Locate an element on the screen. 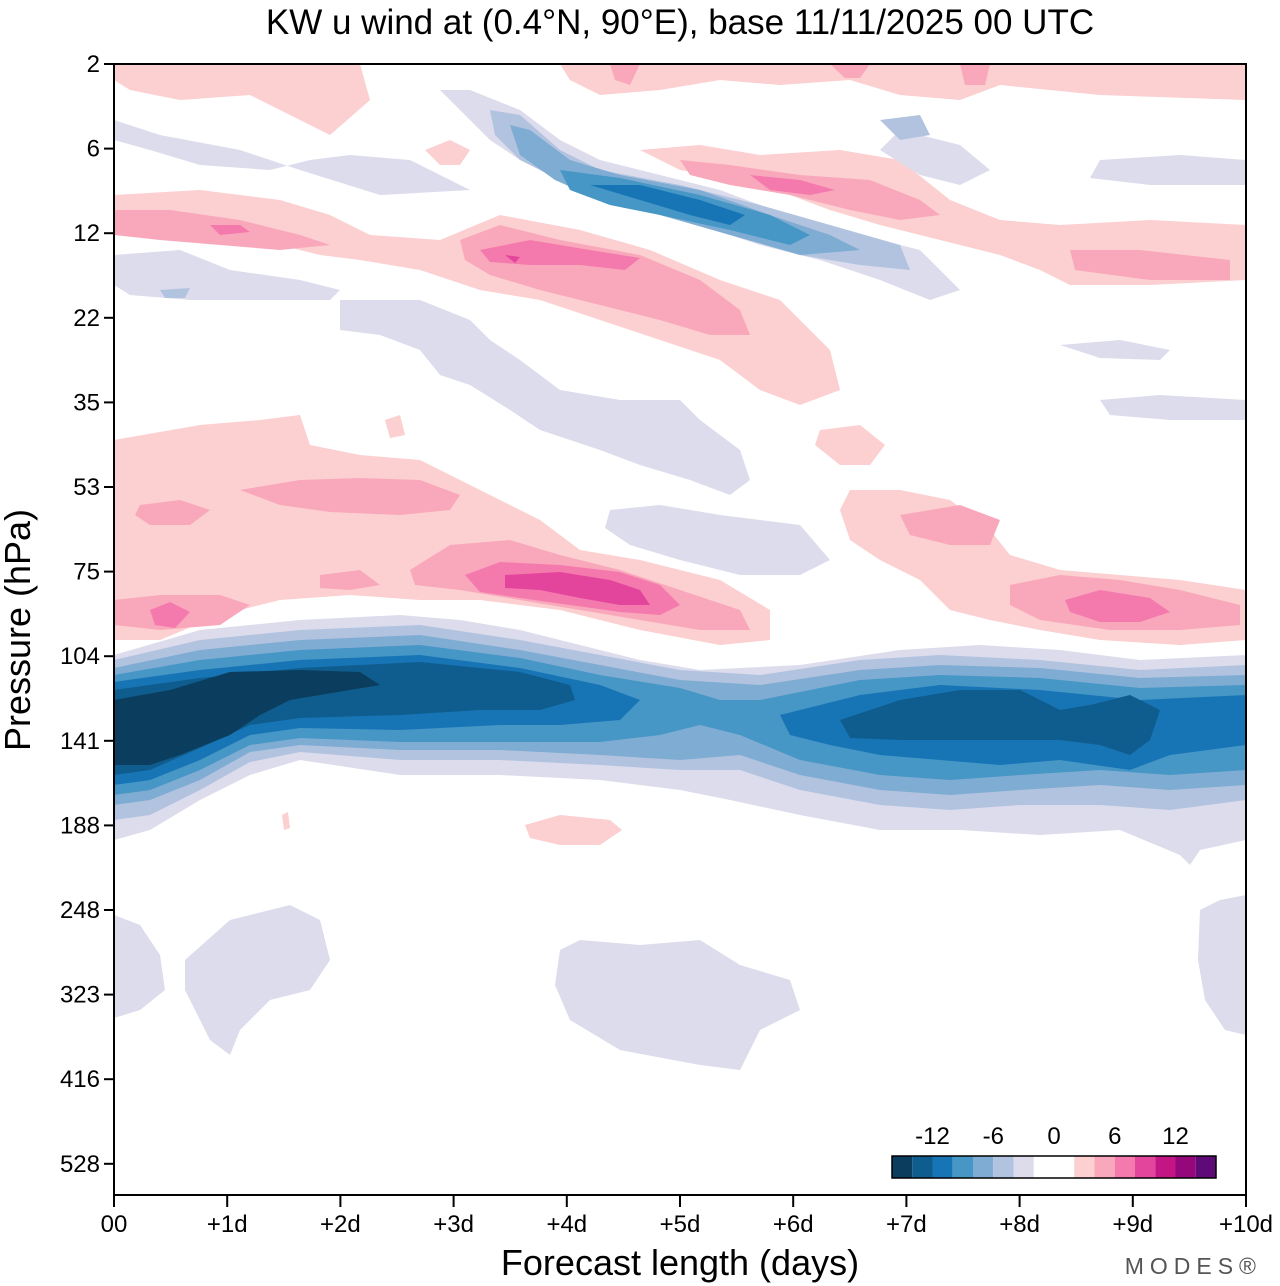  x-tick-label: +9d is located at coordinates (1132, 1224).